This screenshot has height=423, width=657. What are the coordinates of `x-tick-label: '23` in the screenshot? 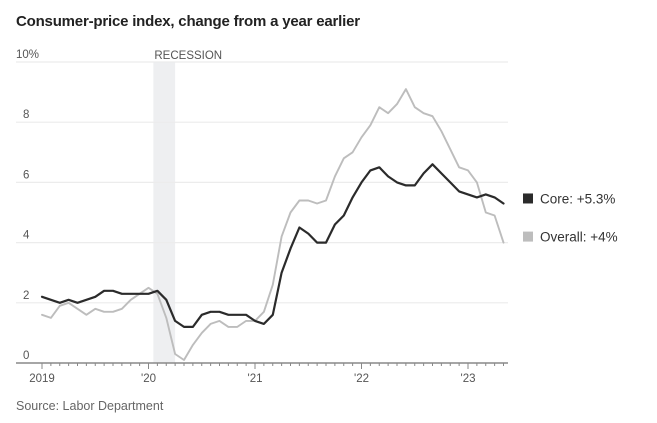 It's located at (468, 379).